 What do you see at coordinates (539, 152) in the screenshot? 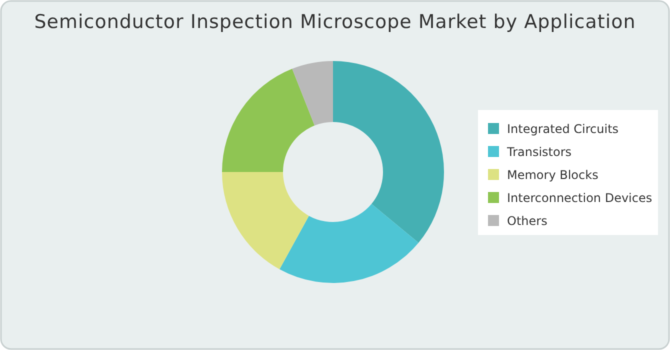
I see `legend-label: Transistors` at bounding box center [539, 152].